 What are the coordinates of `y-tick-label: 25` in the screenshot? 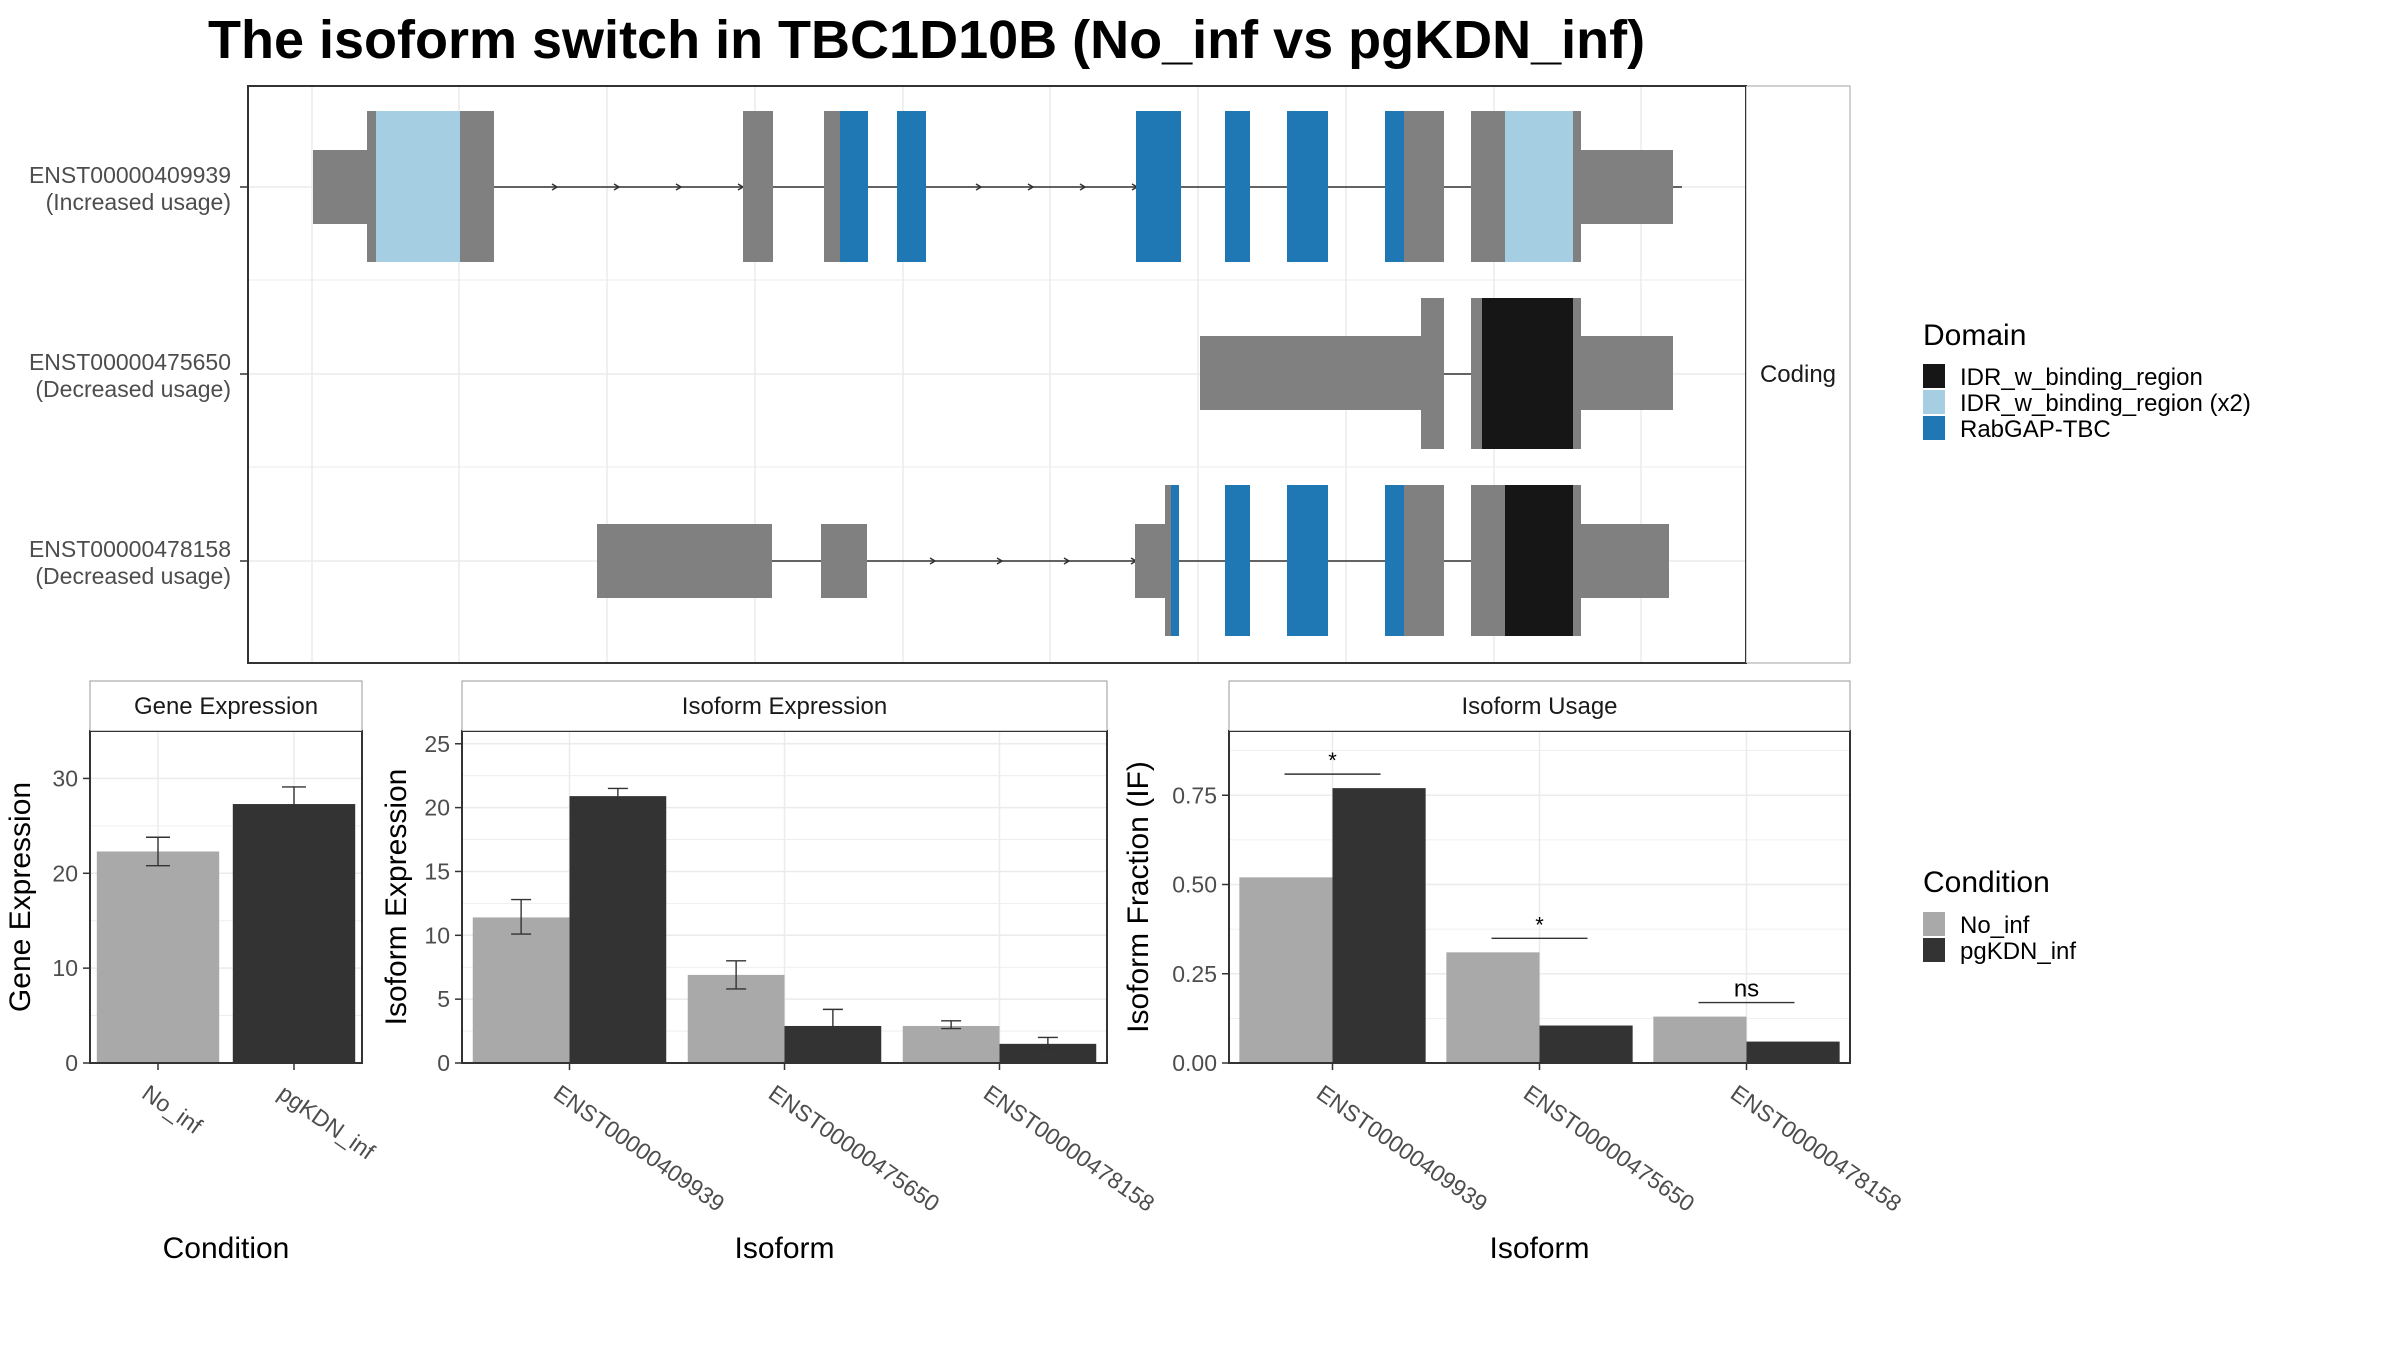 It's located at (437, 744).